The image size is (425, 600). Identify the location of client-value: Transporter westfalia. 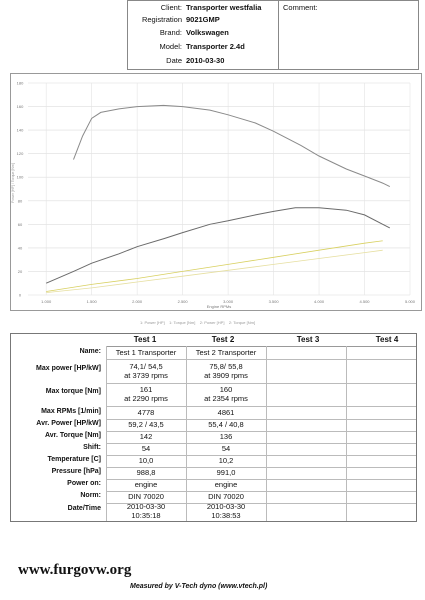
(224, 7).